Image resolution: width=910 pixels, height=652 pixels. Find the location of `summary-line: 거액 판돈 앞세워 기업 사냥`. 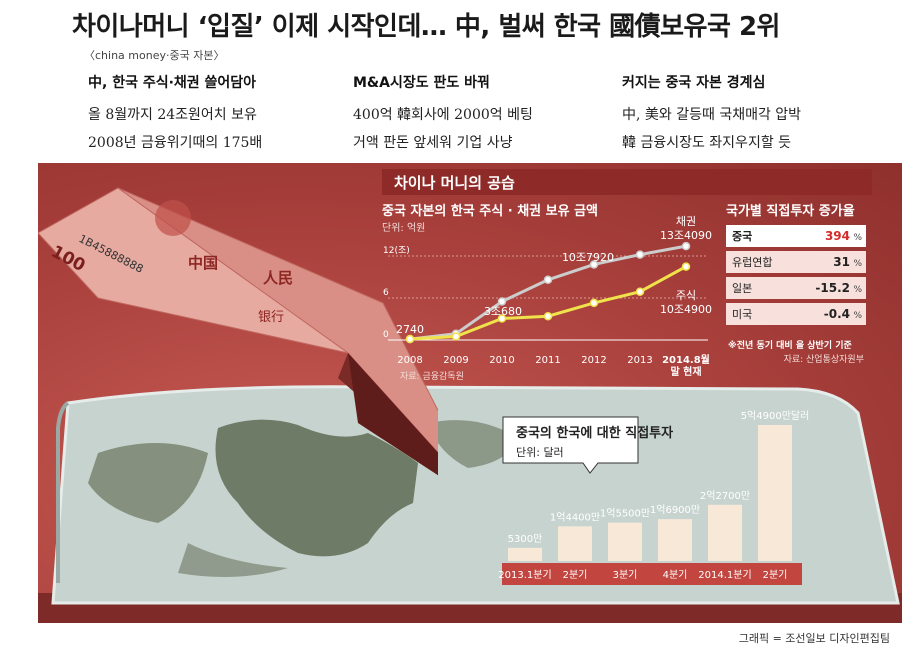

summary-line: 거액 판돈 앞세워 기업 사냥 is located at coordinates (433, 143).